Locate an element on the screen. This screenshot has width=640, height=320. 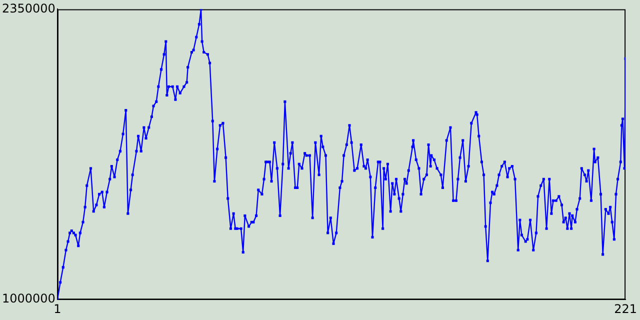
y-tick-label: 2350000 is located at coordinates (29, 8).